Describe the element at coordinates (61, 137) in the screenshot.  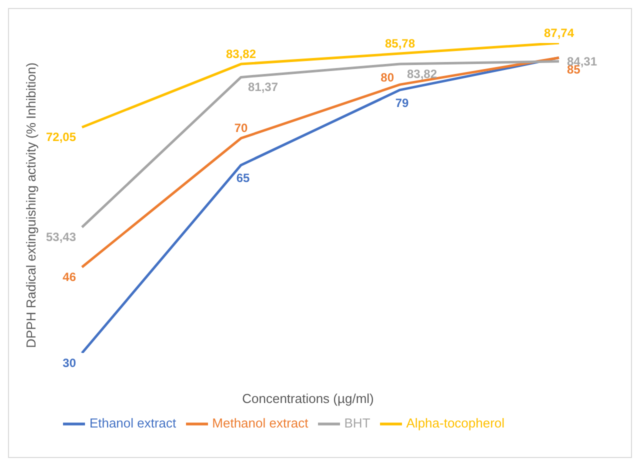
I see `data-label: 72,05` at that location.